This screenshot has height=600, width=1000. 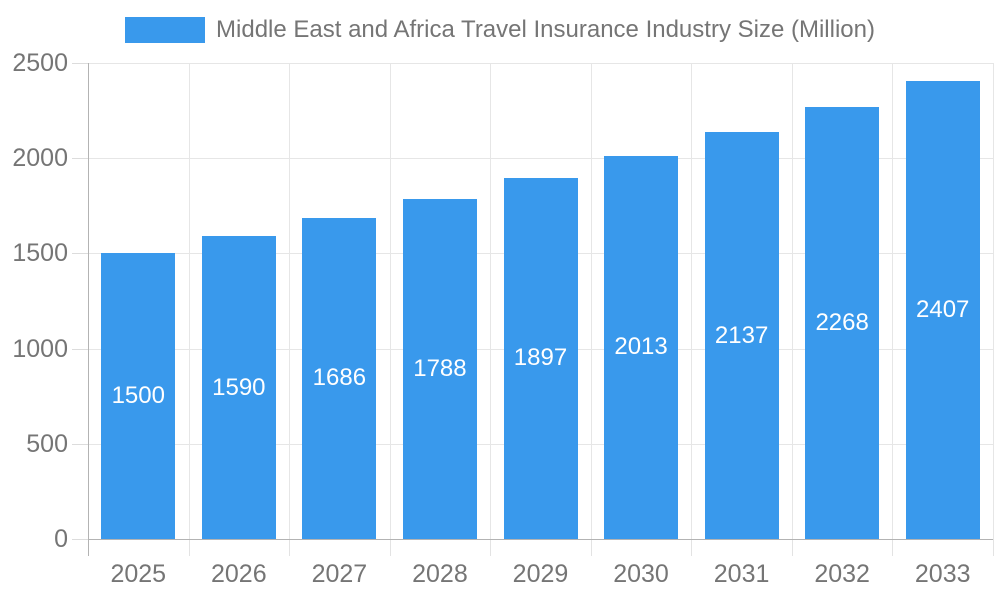 I want to click on x-tick-label-2031: 2031, so click(x=741, y=574).